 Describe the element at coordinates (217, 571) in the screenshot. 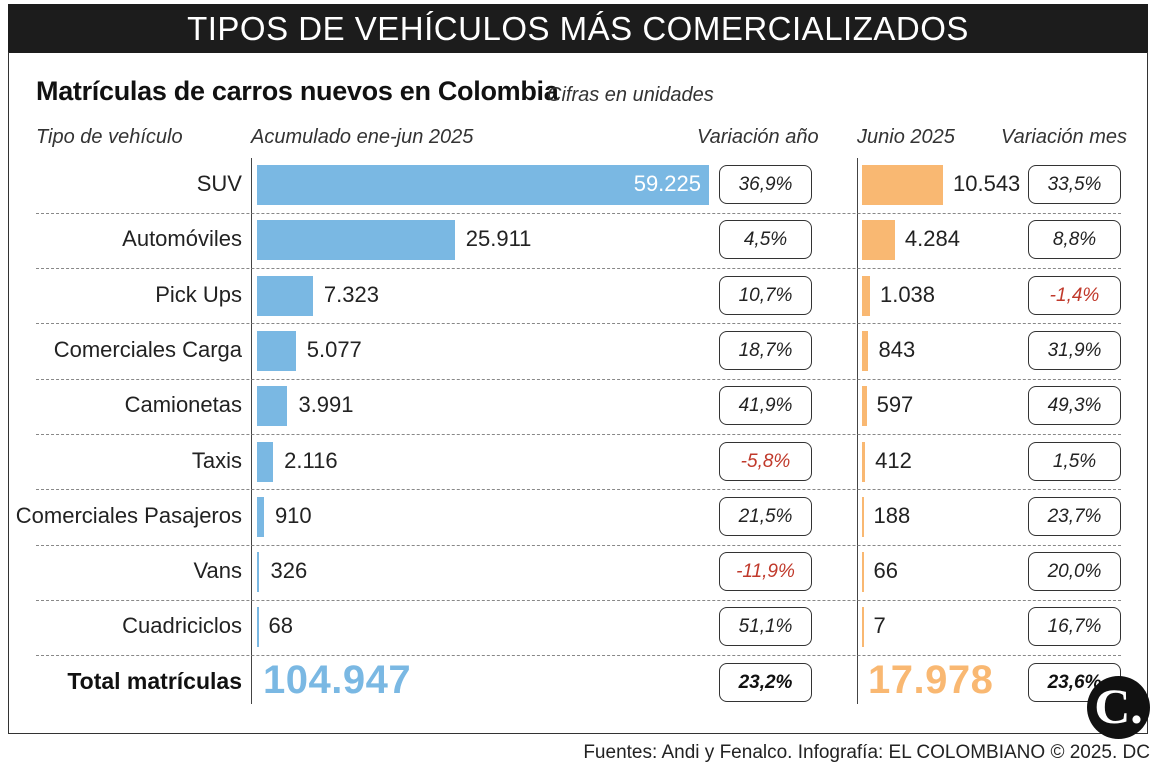

I see `category-label: Vans` at that location.